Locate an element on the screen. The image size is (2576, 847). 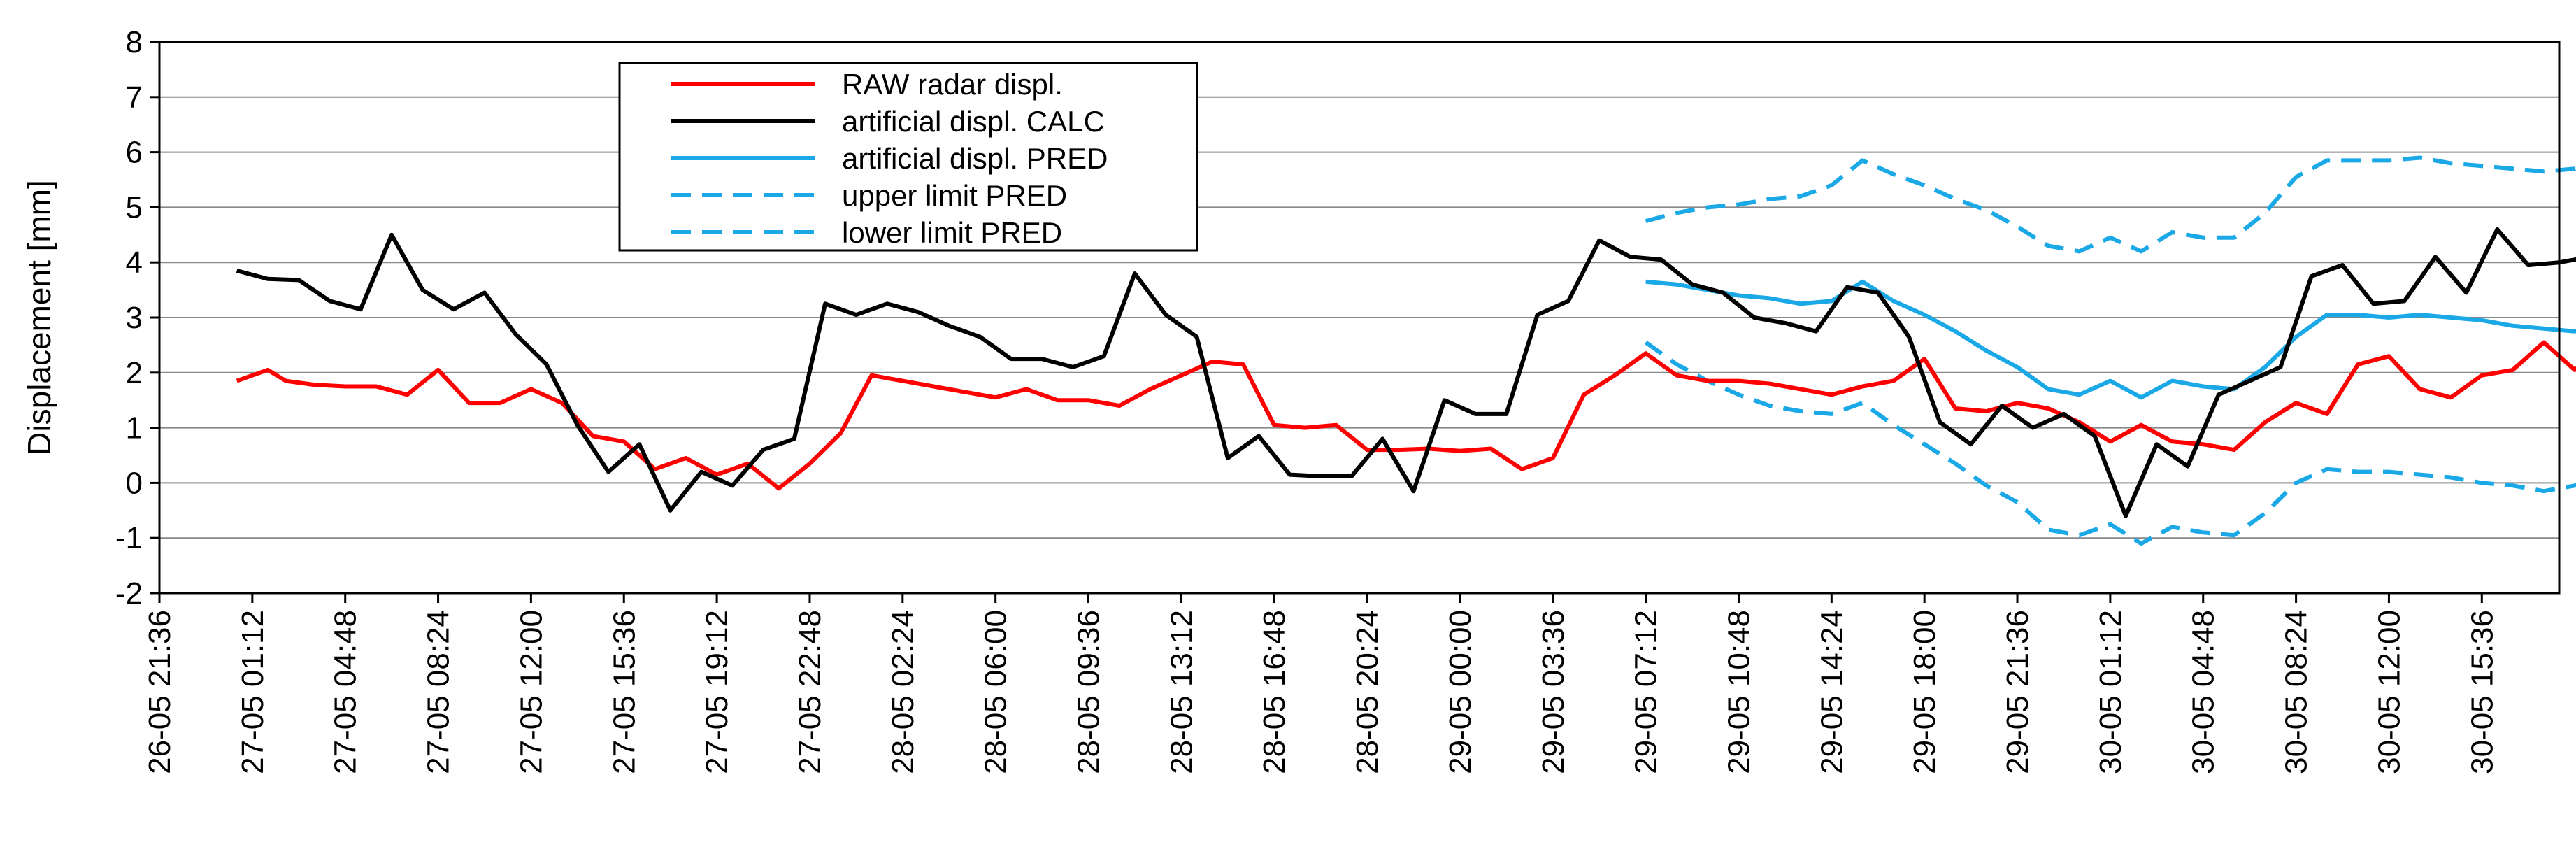
y-tick-label: 6 is located at coordinates (134, 153).